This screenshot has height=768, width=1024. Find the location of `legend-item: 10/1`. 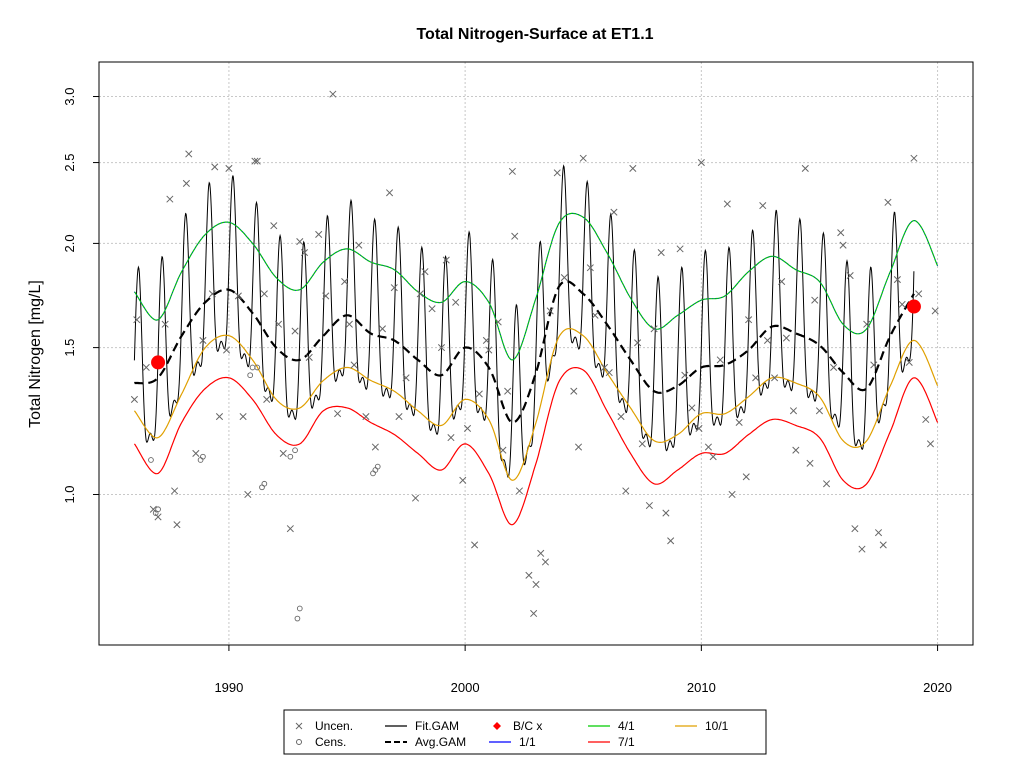

legend-item: 10/1 is located at coordinates (702, 726).